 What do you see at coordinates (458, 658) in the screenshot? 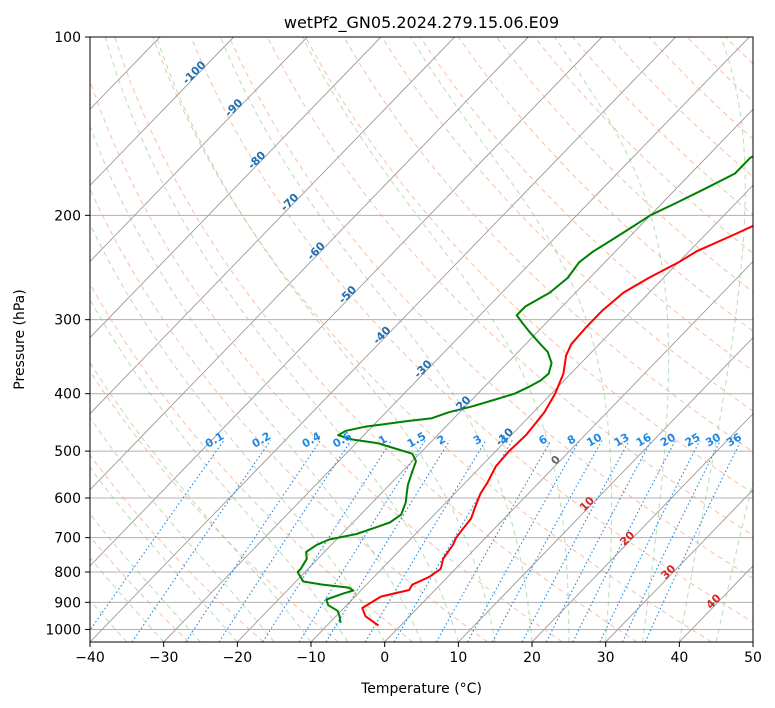
I see `x-tick-label: 10` at bounding box center [458, 658].